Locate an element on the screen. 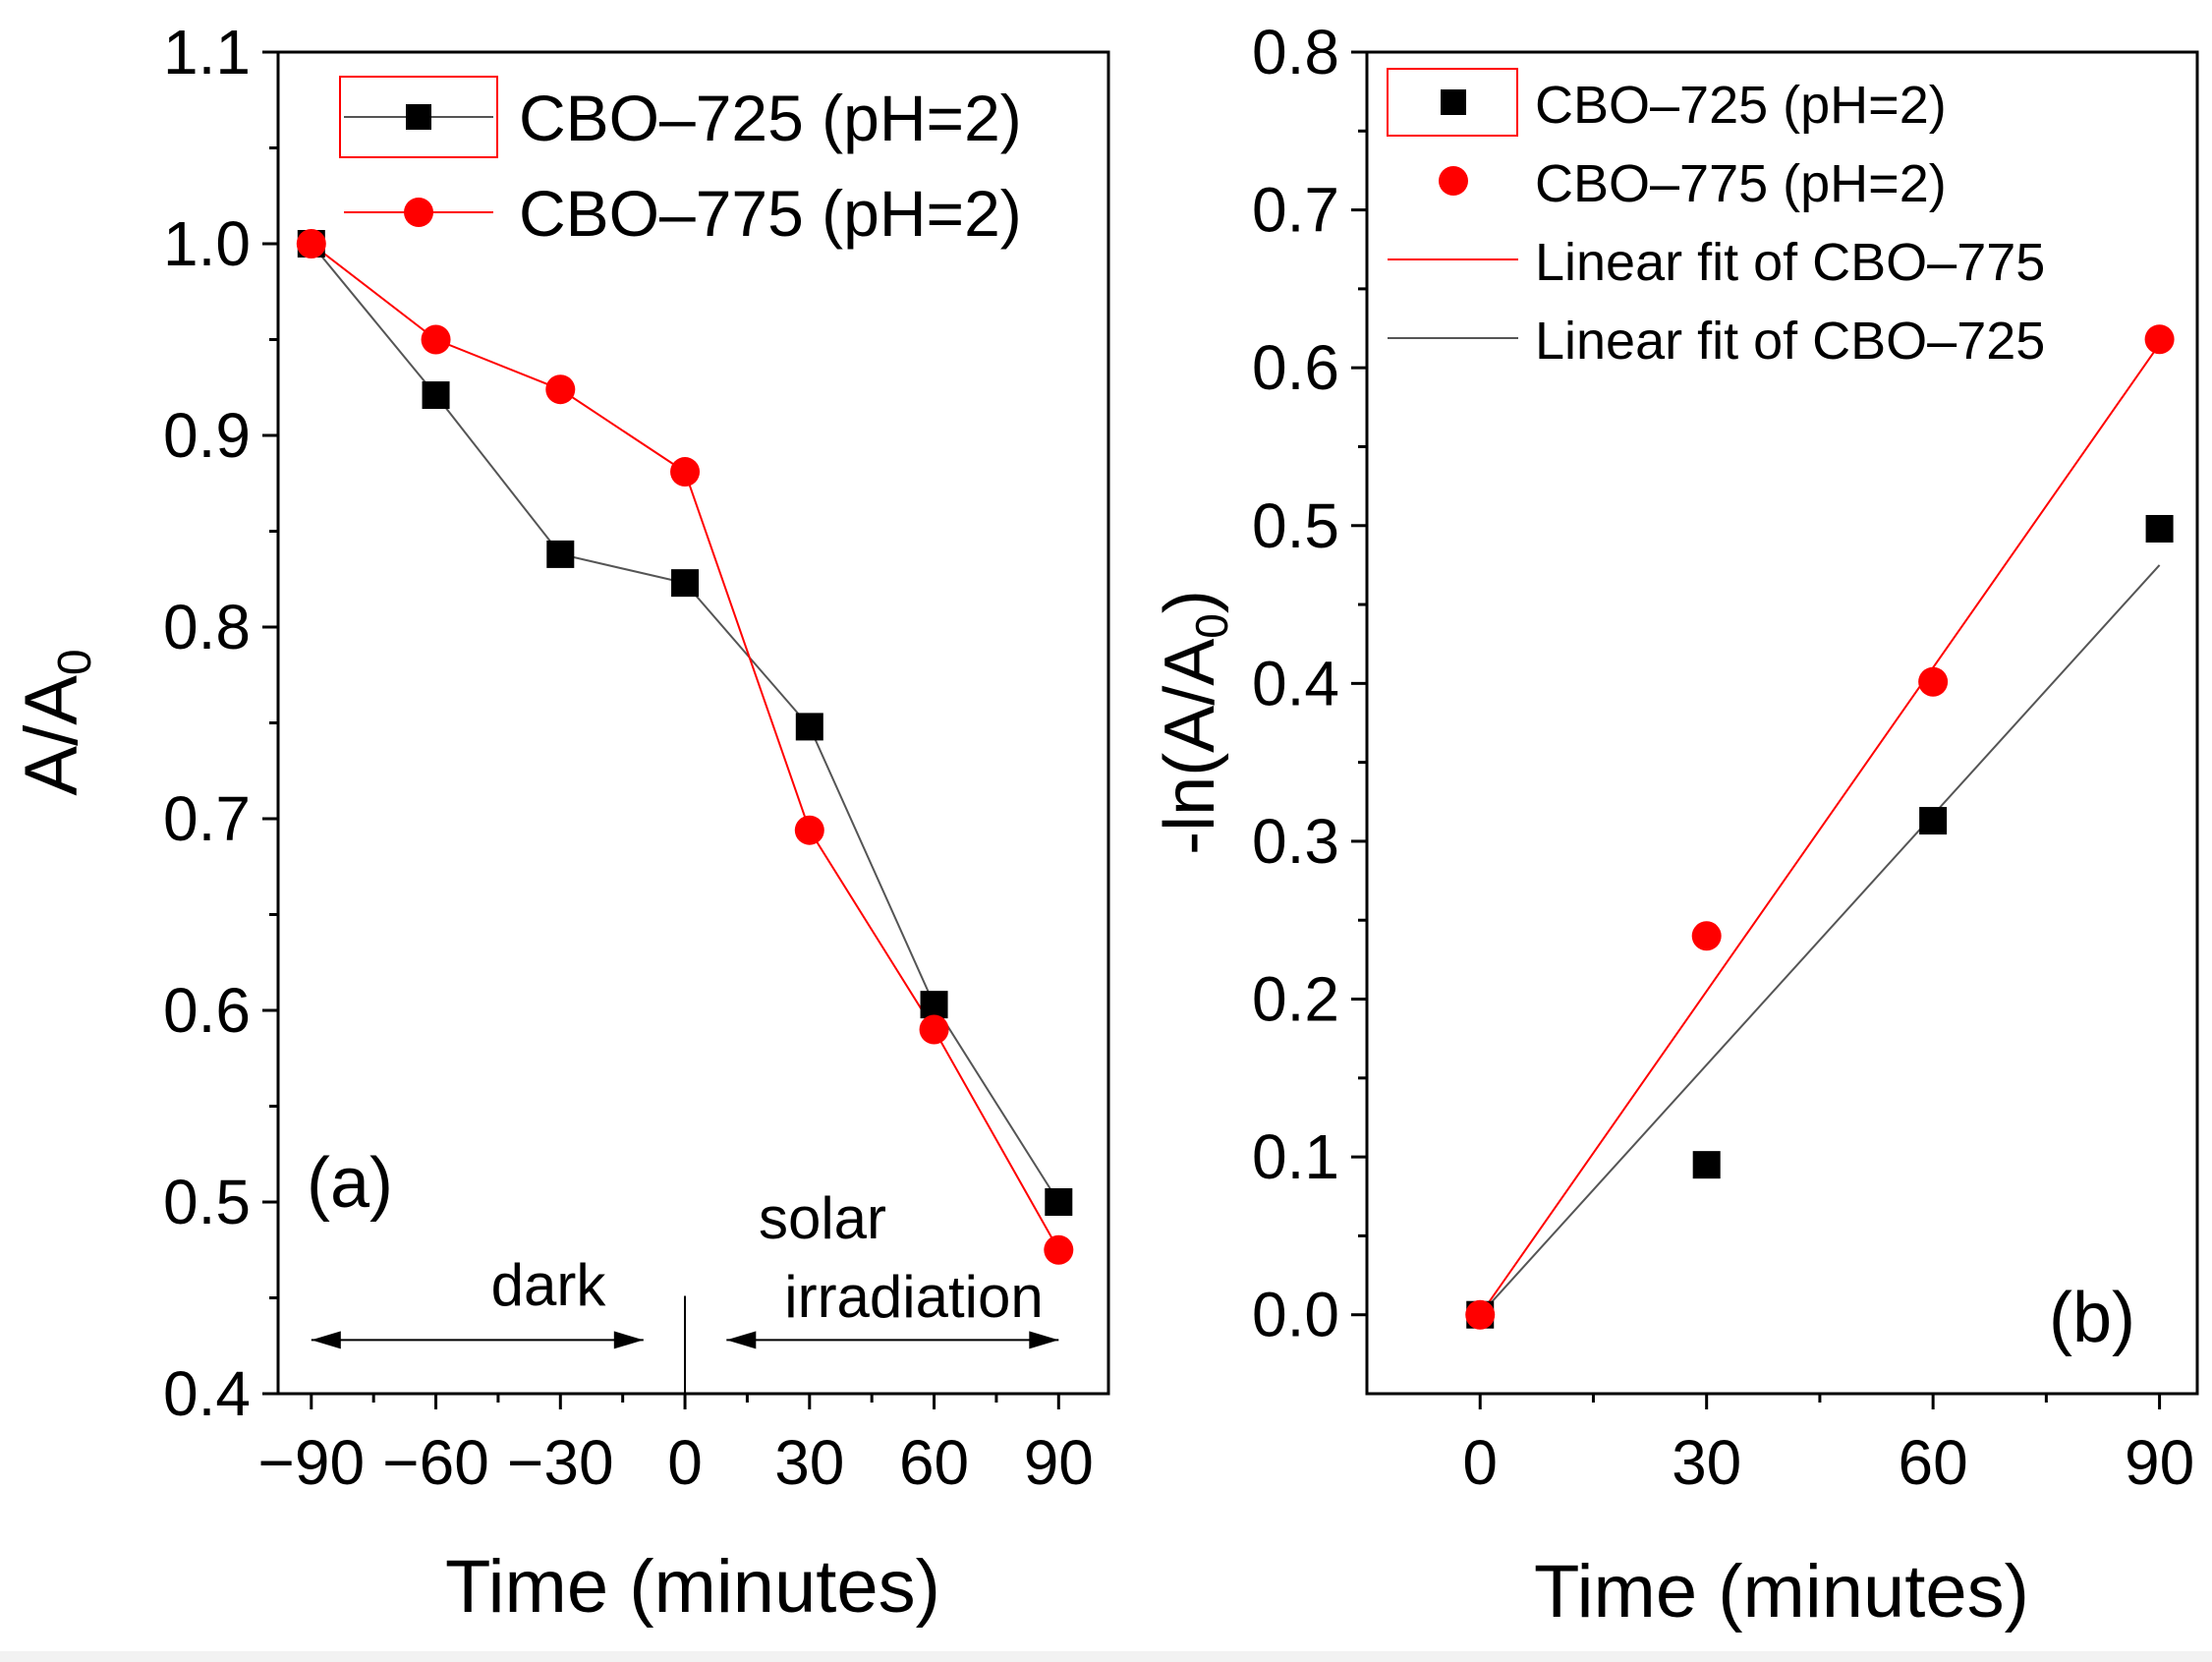 The image size is (2212, 1662). panel-b-ylabel-sub: 0 is located at coordinates (1211, 626).